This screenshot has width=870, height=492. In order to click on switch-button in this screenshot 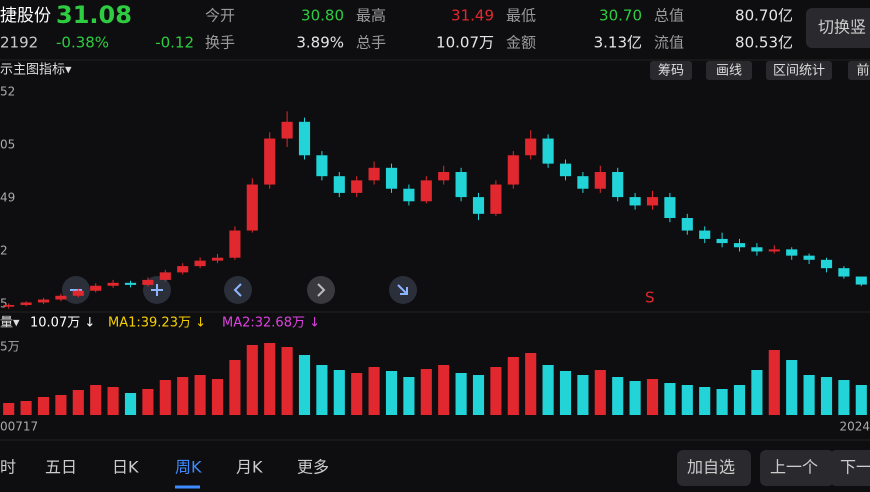, I will do `click(838, 28)`.